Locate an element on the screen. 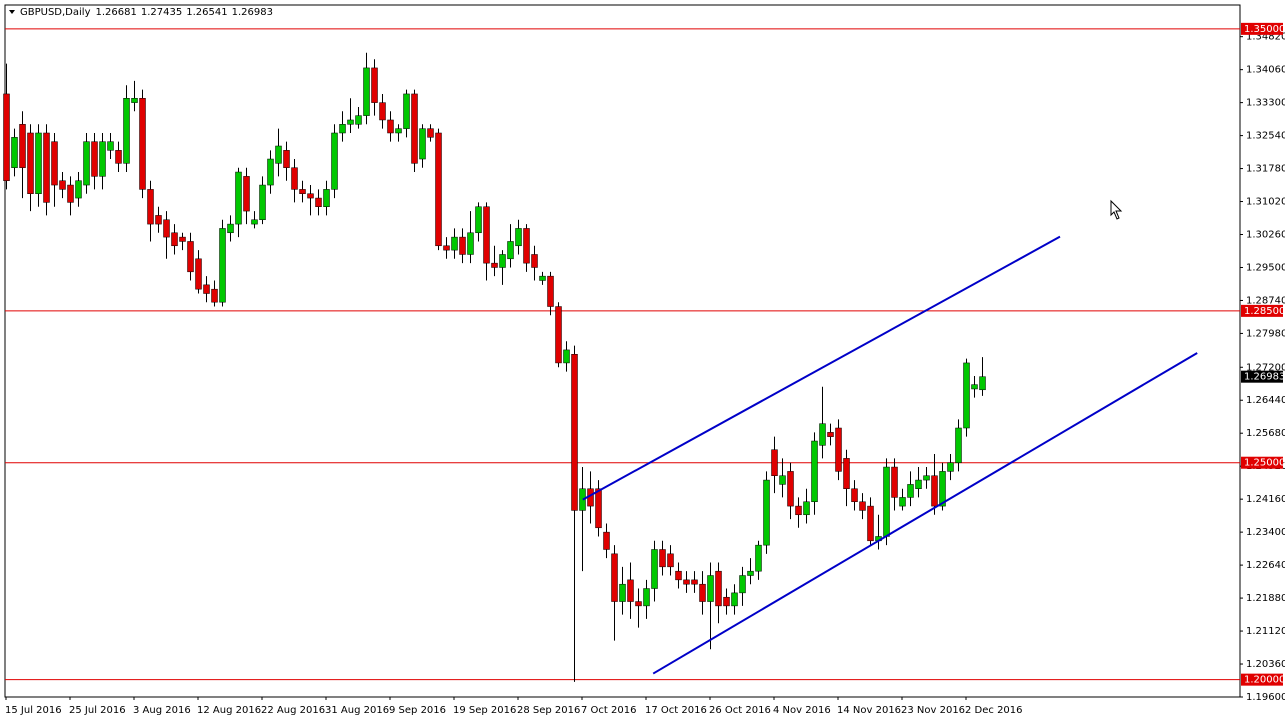  y-tick-label: 1.31020 is located at coordinates (1265, 202).